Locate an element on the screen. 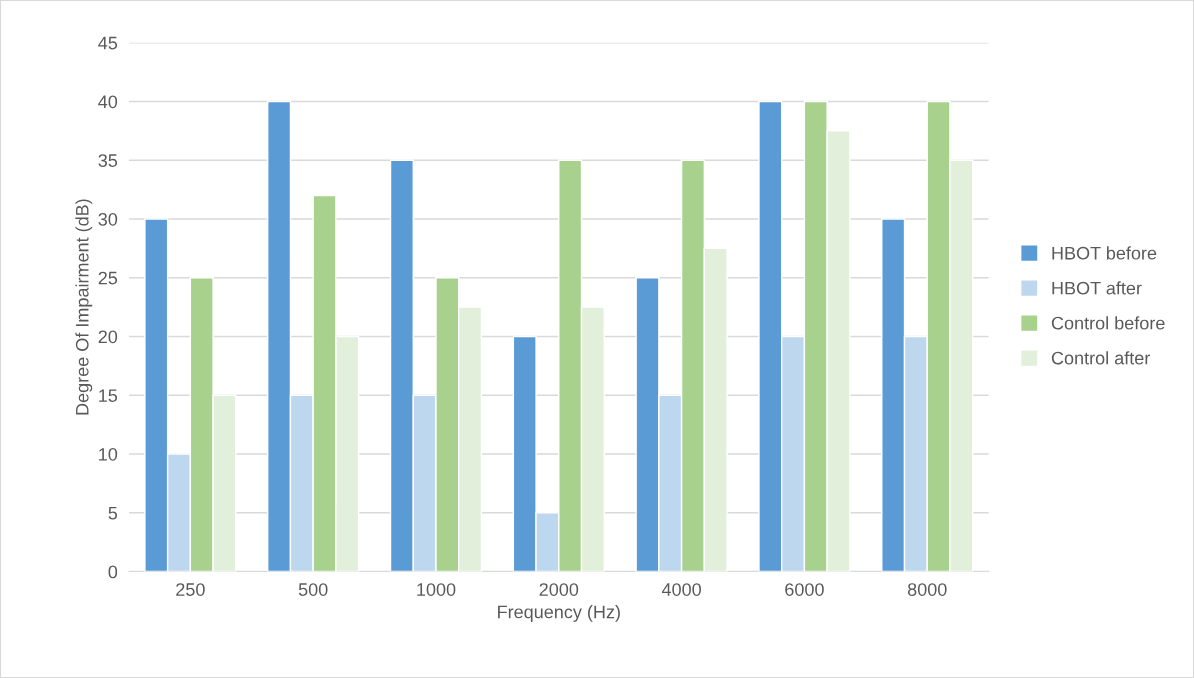 Image resolution: width=1194 pixels, height=678 pixels. y-tick-label: 5 is located at coordinates (113, 513).